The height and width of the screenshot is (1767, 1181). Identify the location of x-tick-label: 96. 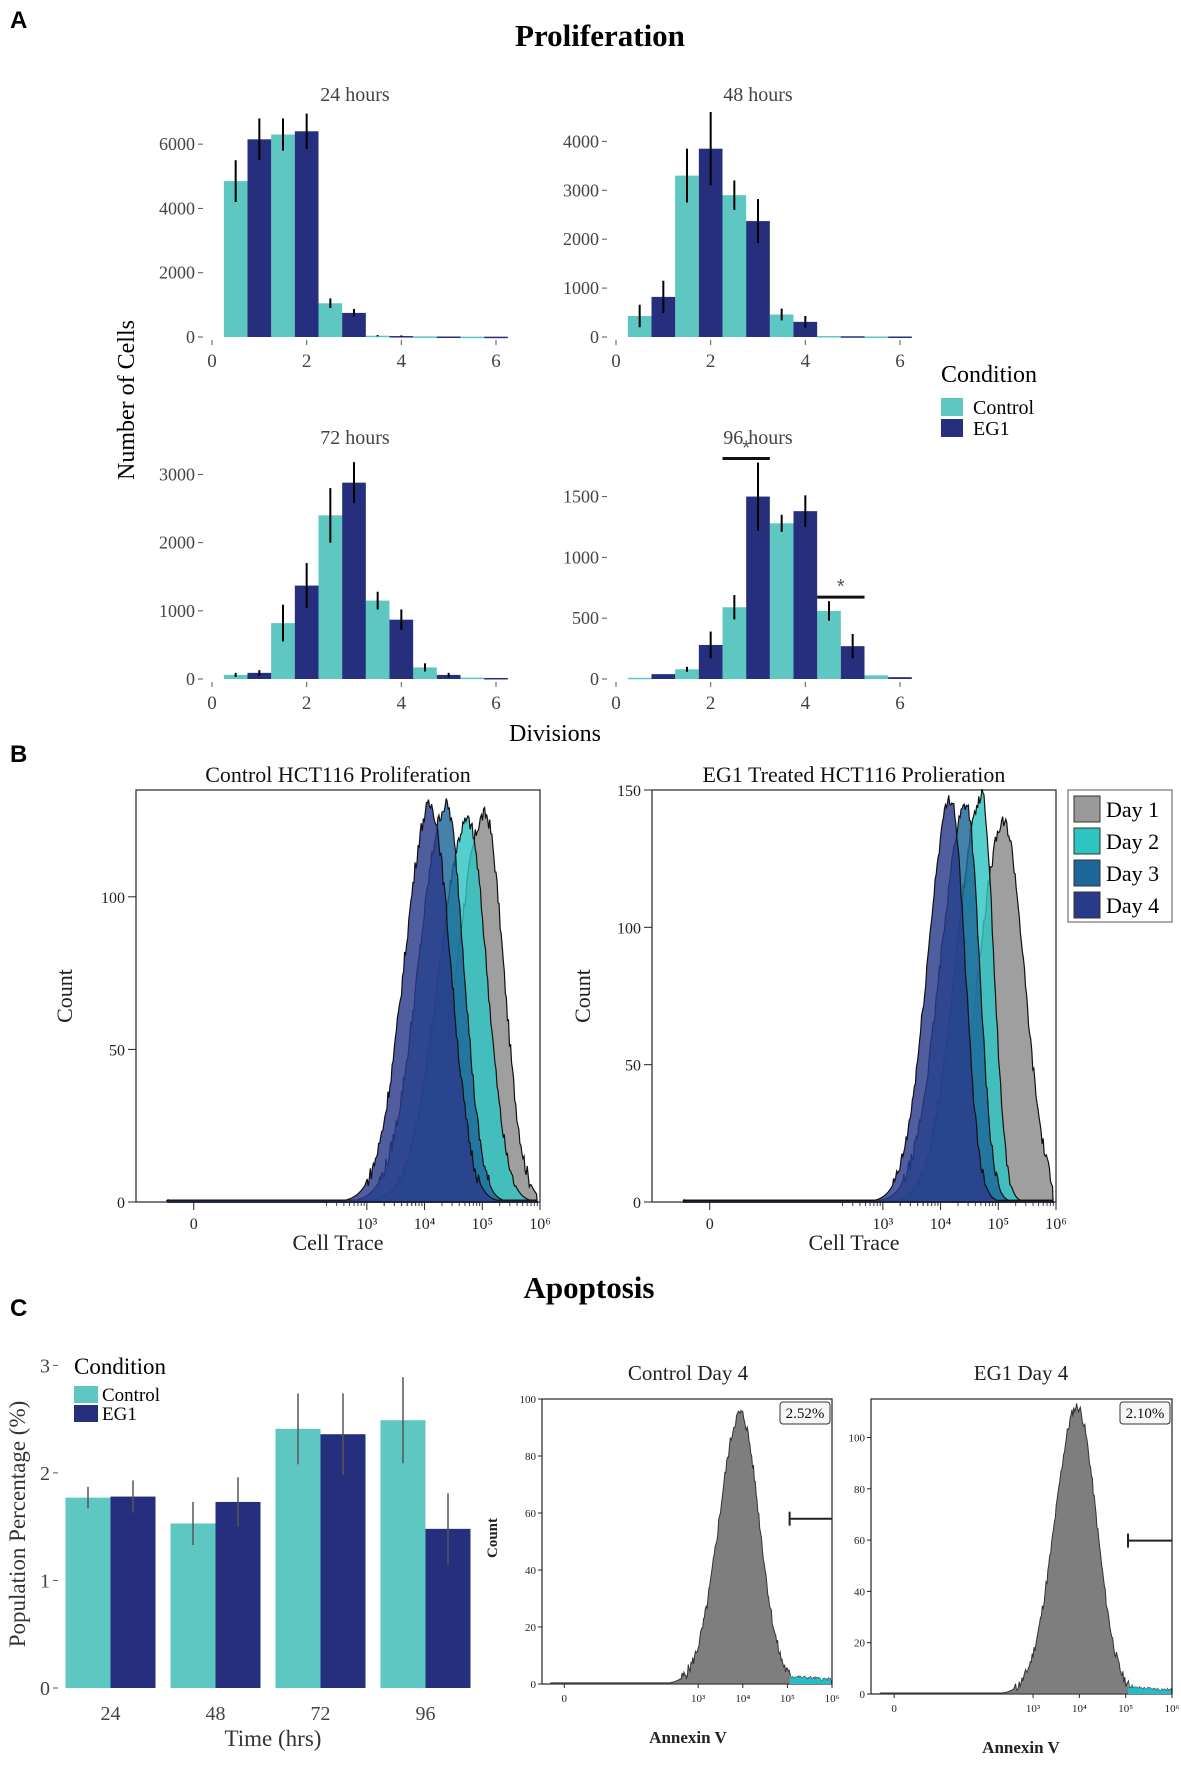
(426, 1714).